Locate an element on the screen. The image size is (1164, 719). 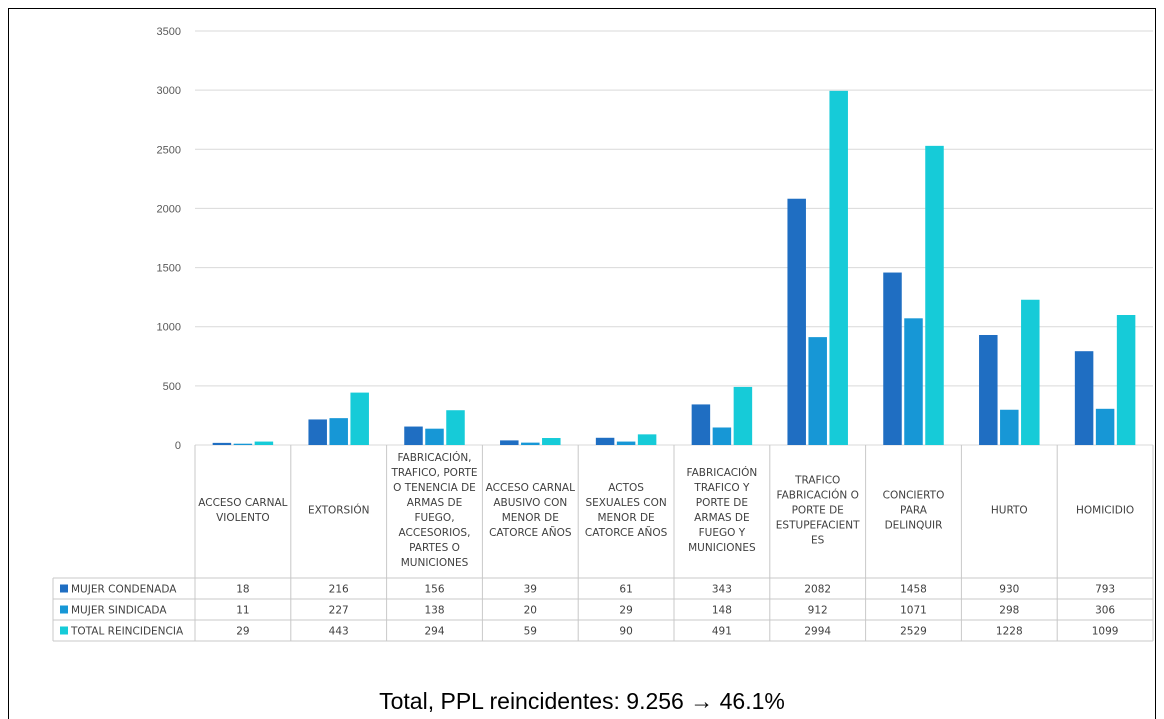
data-table-value: 491 is located at coordinates (722, 632).